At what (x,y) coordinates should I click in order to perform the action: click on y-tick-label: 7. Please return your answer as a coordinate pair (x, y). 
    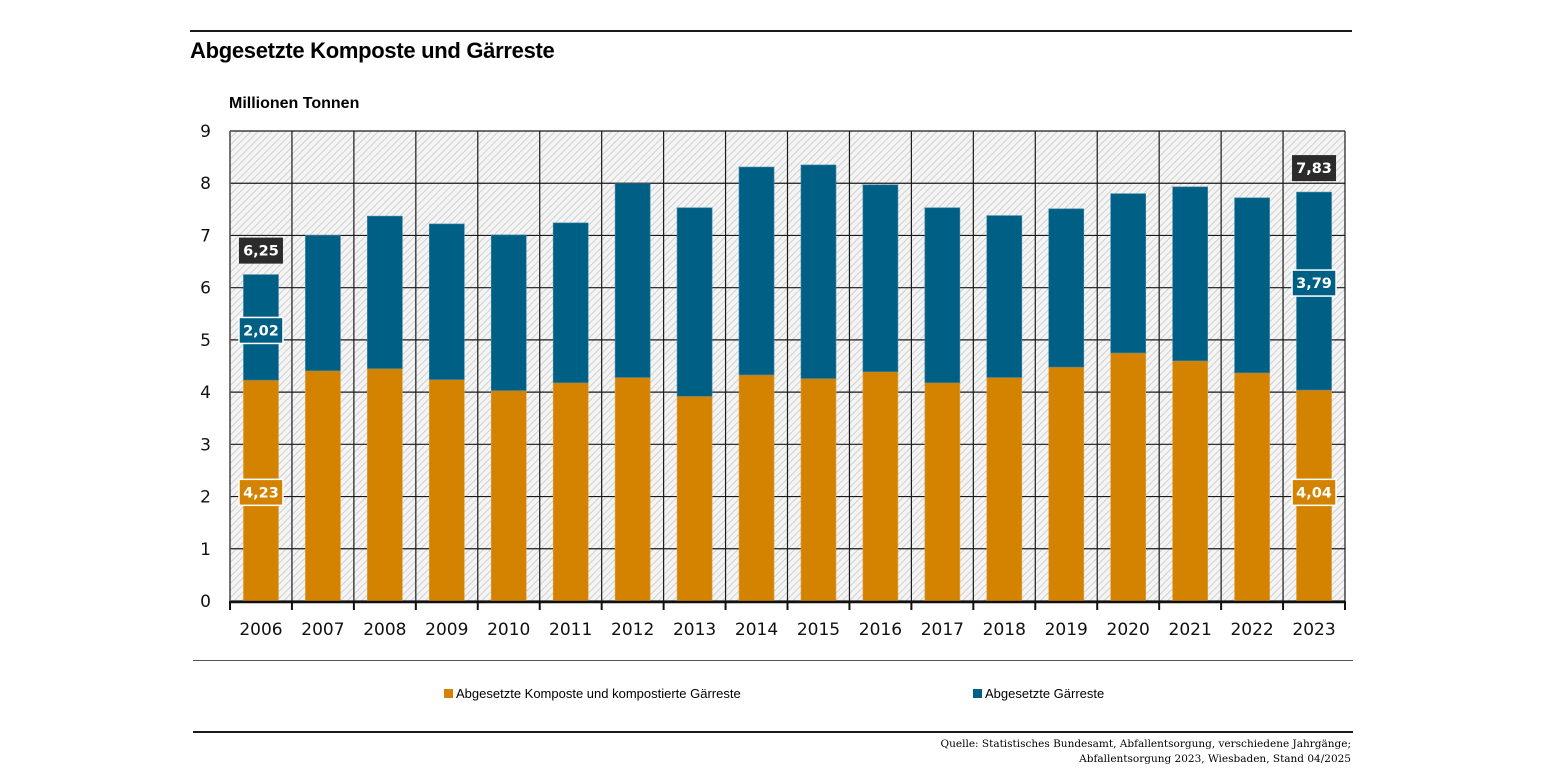
    Looking at the image, I should click on (205, 236).